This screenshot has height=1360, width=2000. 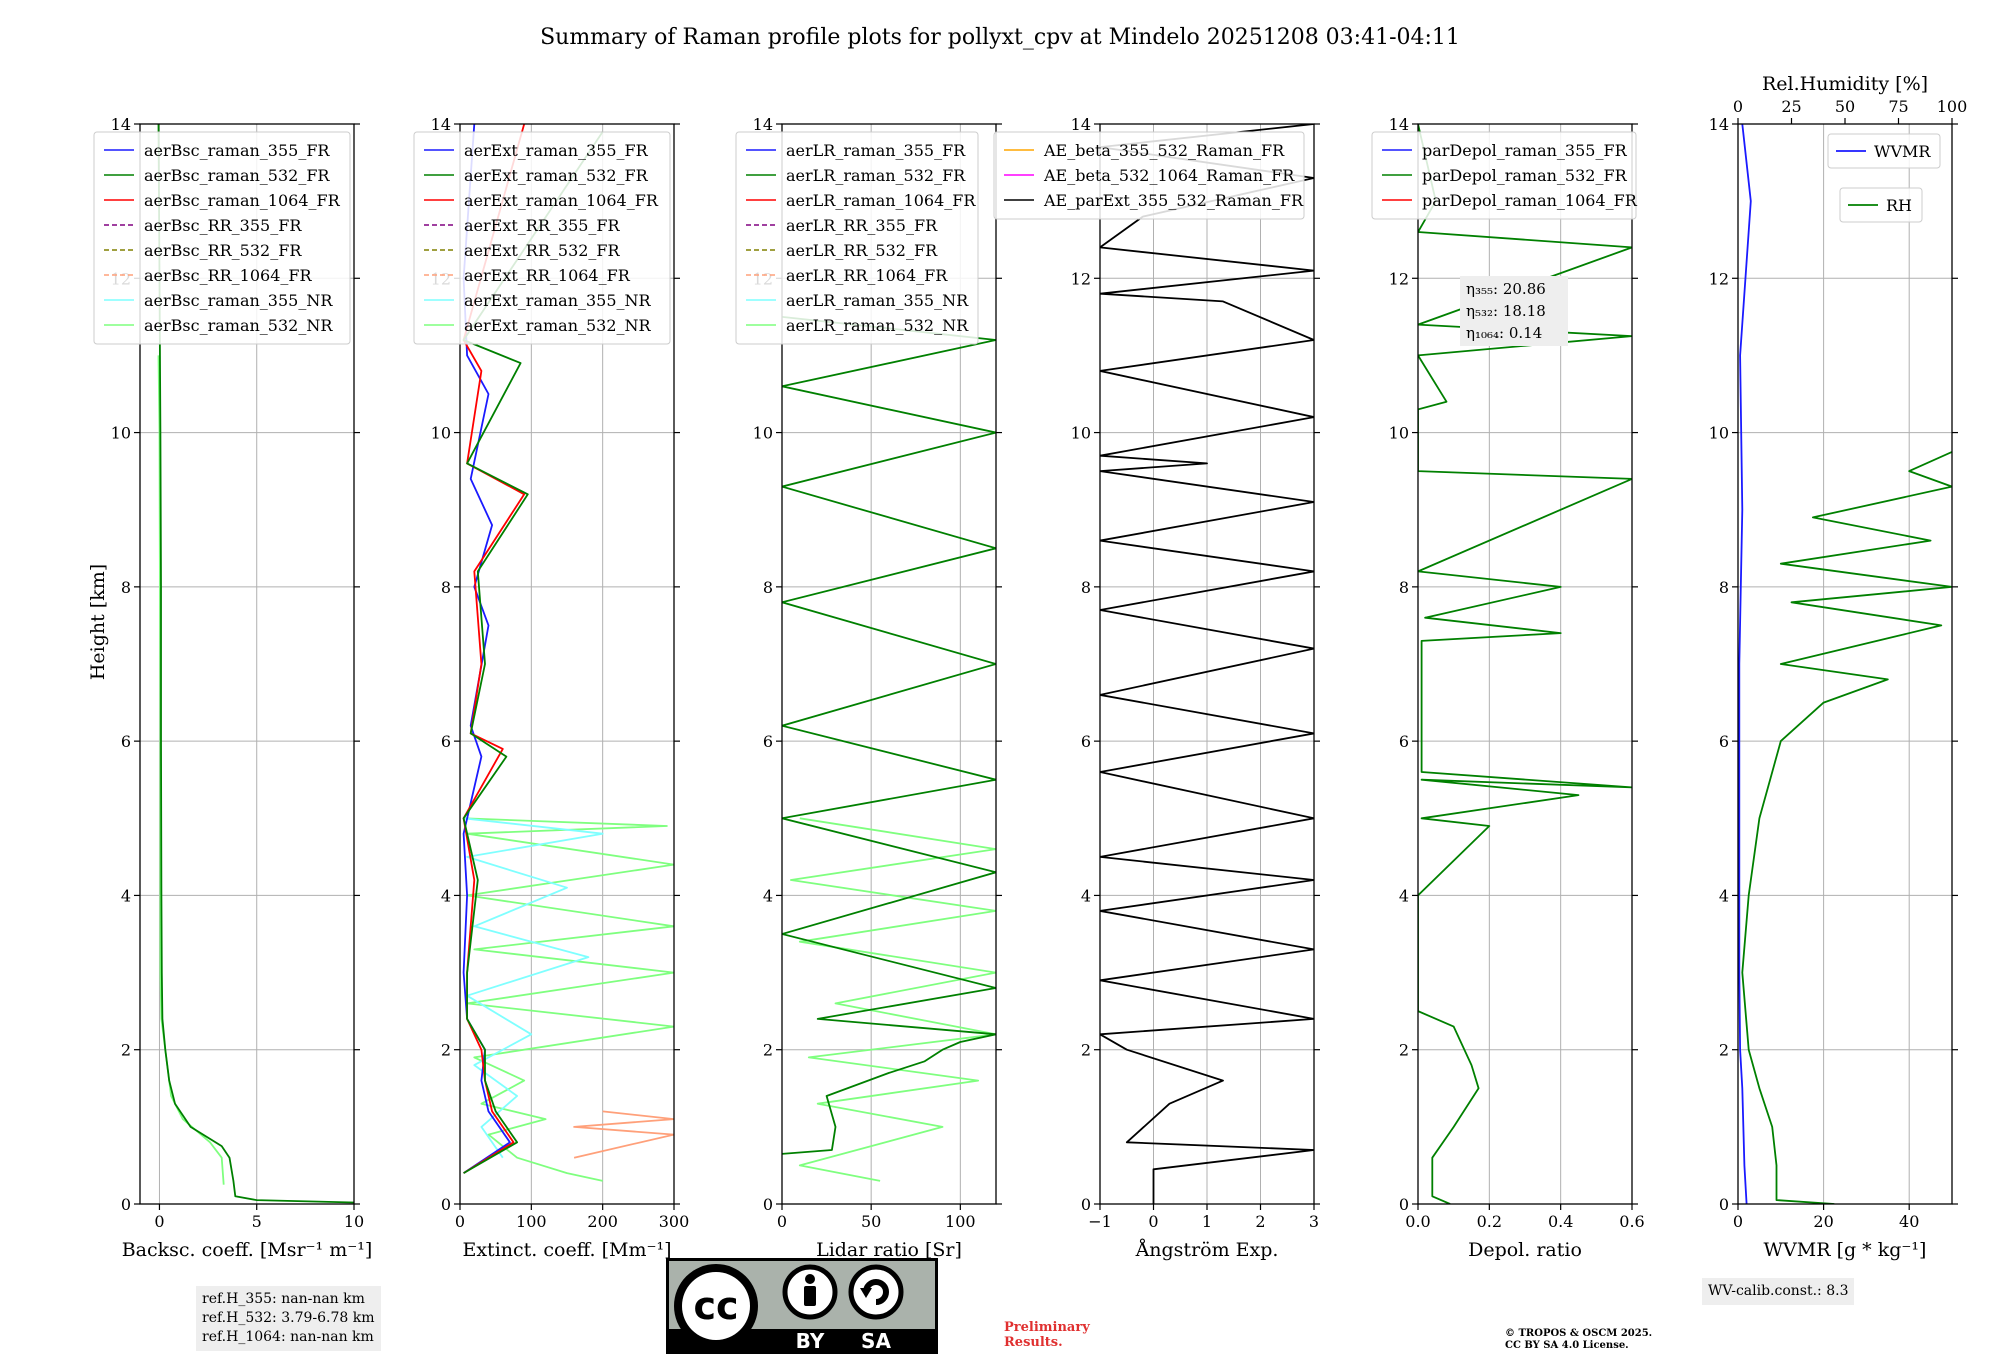 What do you see at coordinates (1207, 664) in the screenshot?
I see `series-AE_parExt_355_532_Raman_FR` at bounding box center [1207, 664].